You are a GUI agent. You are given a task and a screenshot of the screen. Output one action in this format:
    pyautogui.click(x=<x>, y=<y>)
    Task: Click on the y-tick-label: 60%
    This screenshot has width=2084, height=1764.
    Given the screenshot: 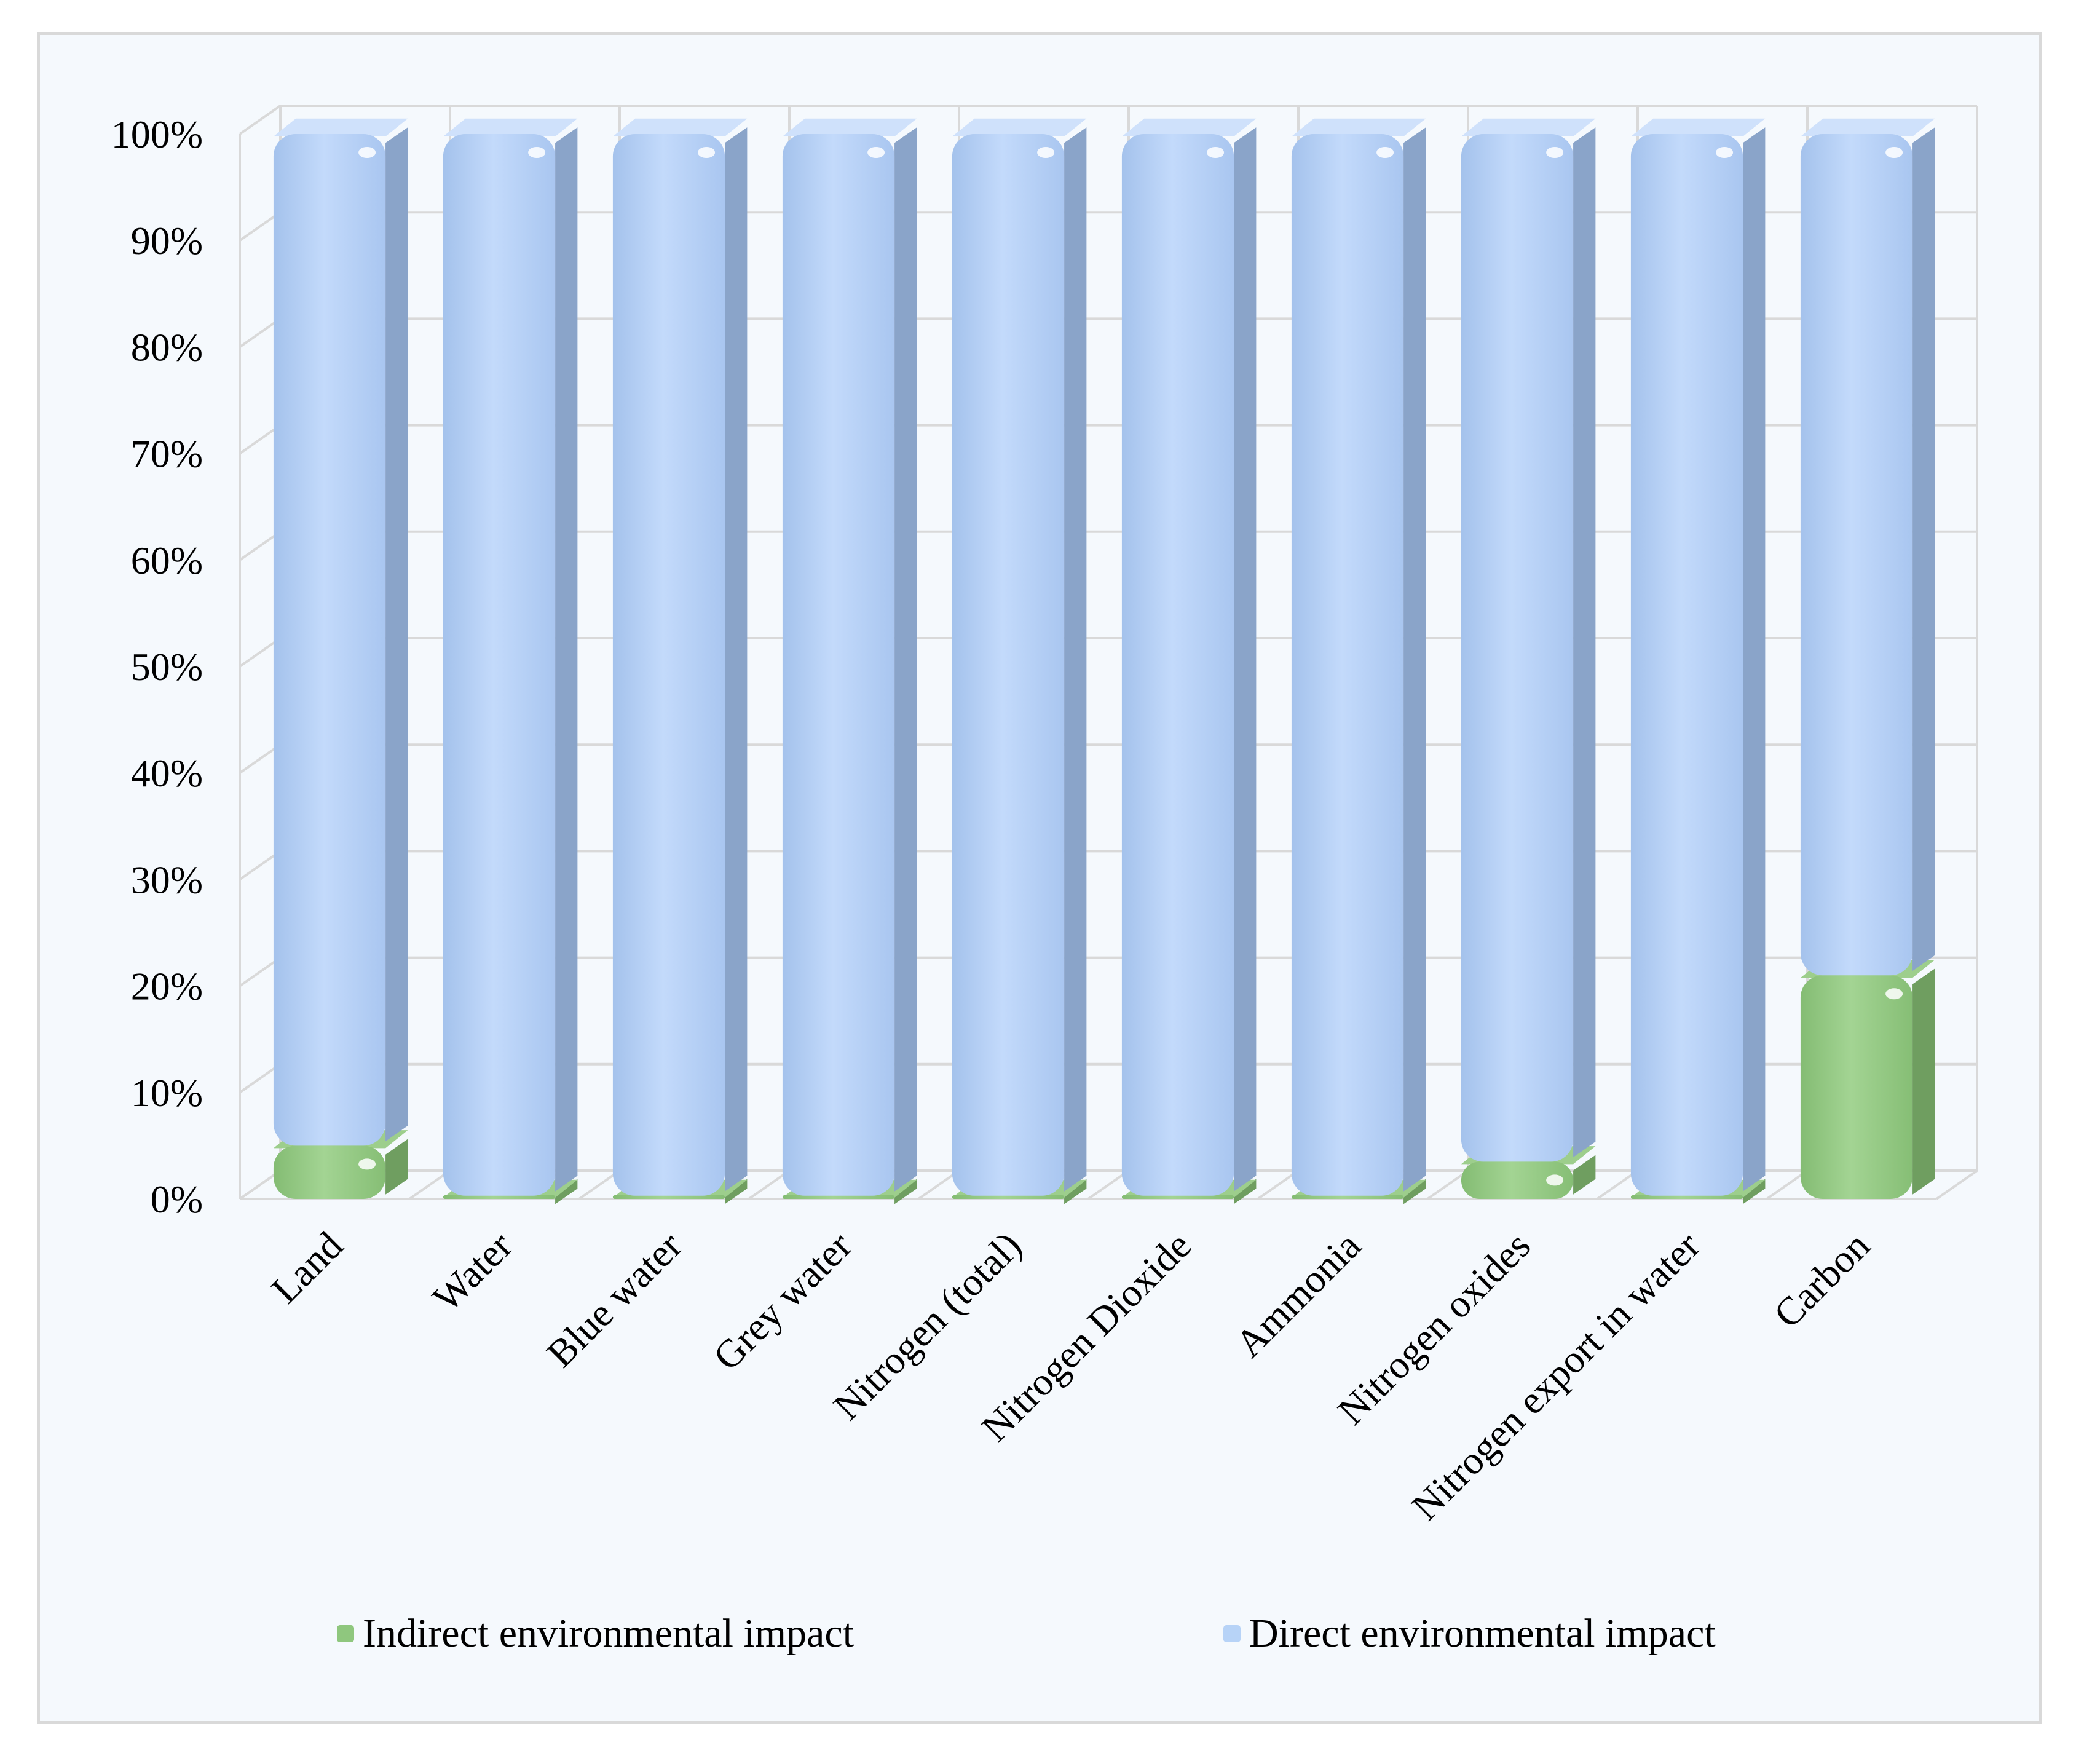 What is the action you would take?
    pyautogui.click(x=167, y=560)
    